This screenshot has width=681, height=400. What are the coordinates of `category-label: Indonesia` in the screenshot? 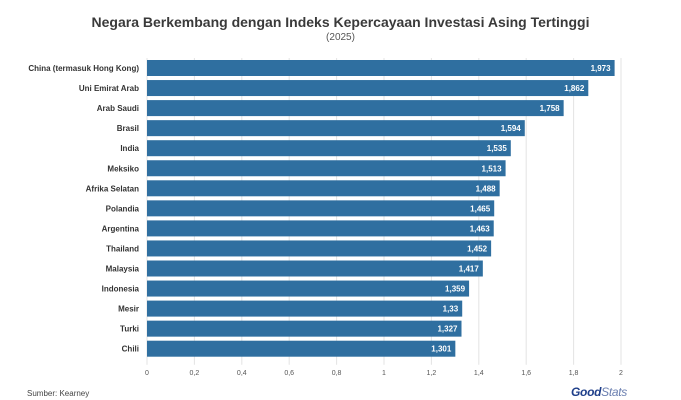 It's located at (121, 289).